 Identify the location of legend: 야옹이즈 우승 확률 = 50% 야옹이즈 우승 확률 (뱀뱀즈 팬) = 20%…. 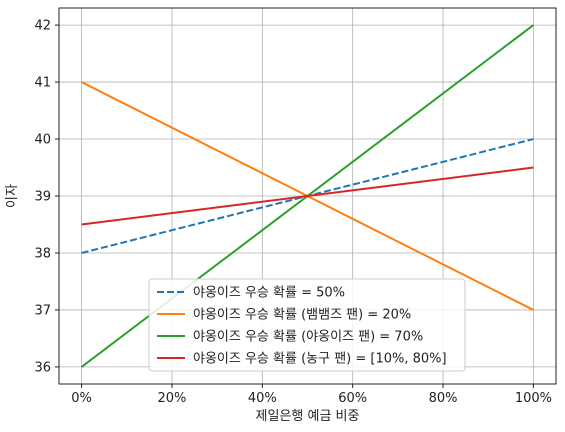
(307, 325).